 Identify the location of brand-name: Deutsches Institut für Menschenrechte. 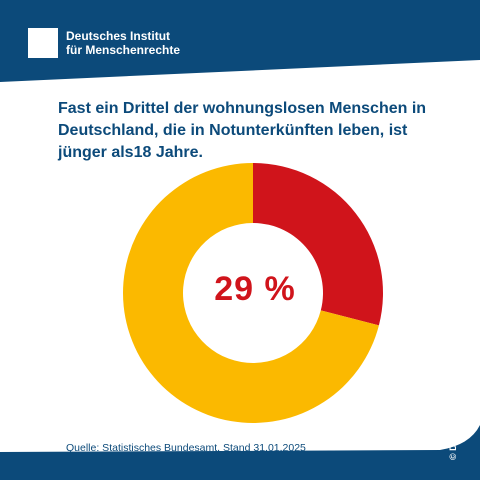
(123, 43).